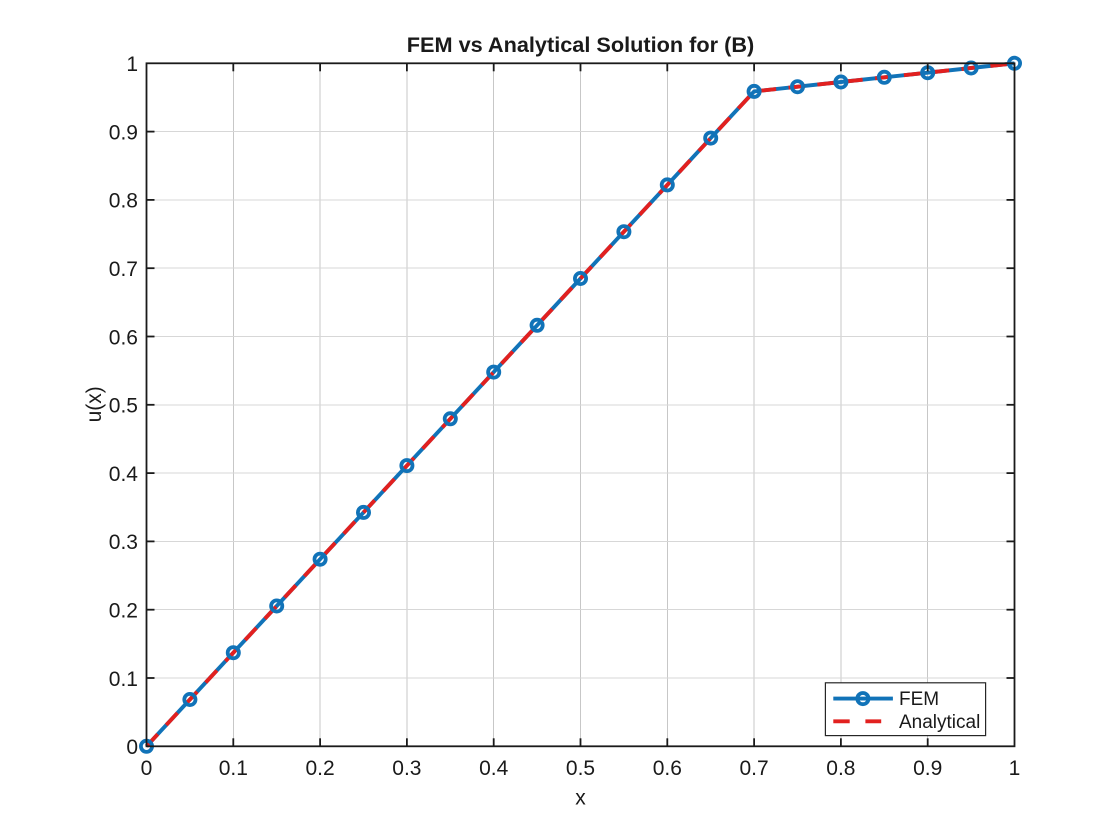 The height and width of the screenshot is (840, 1120). Describe the element at coordinates (580, 798) in the screenshot. I see `svg-text: x` at that location.